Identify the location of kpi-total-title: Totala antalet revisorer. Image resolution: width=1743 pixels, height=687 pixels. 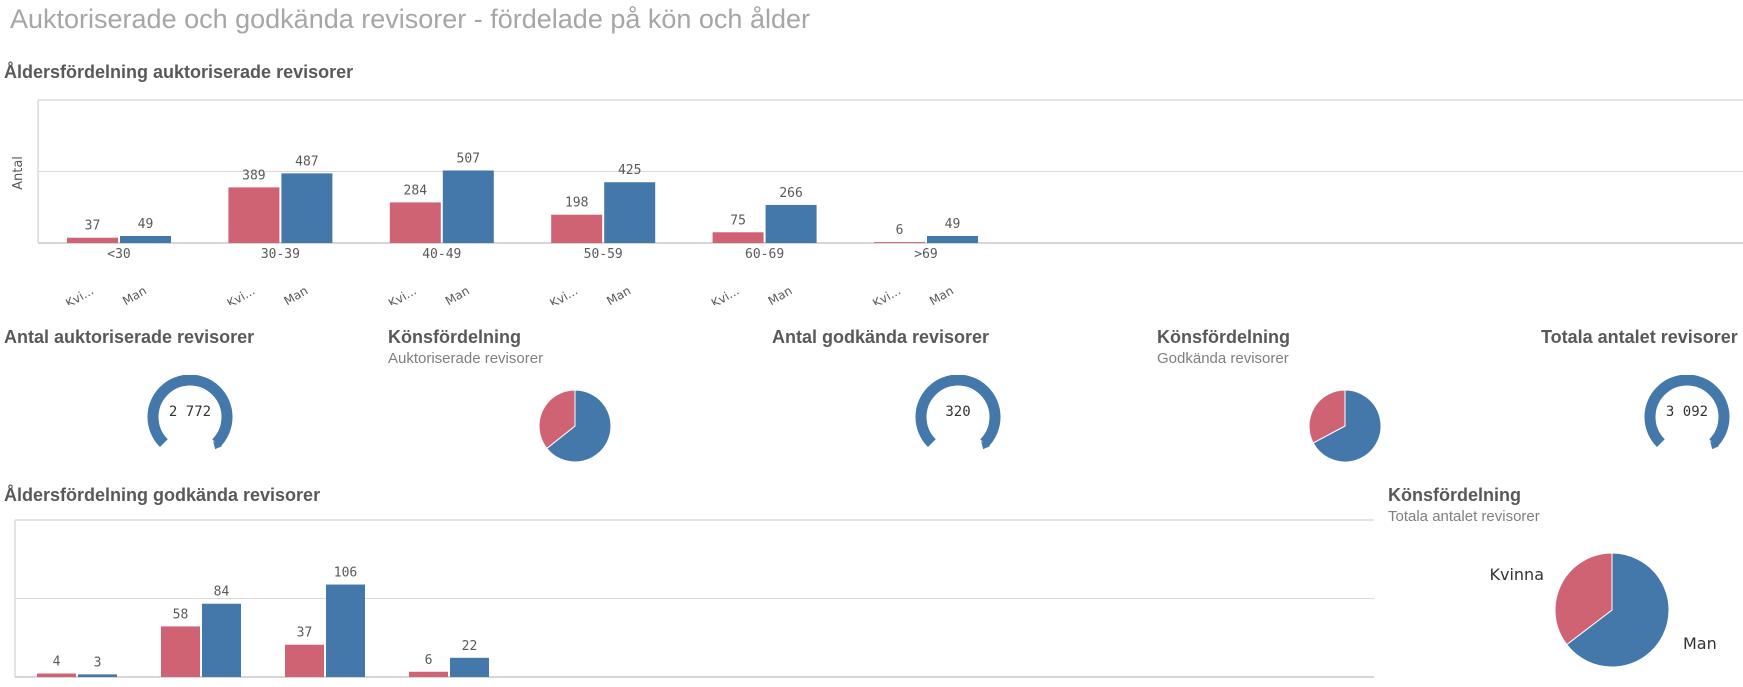
(1639, 337).